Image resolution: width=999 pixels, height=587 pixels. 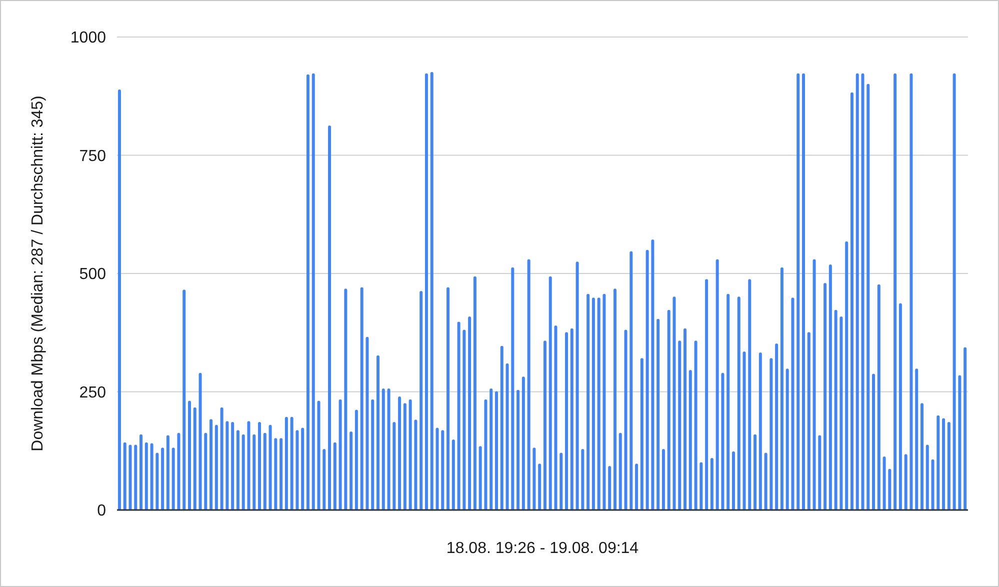 What do you see at coordinates (88, 38) in the screenshot?
I see `y-tick-label: 1000` at bounding box center [88, 38].